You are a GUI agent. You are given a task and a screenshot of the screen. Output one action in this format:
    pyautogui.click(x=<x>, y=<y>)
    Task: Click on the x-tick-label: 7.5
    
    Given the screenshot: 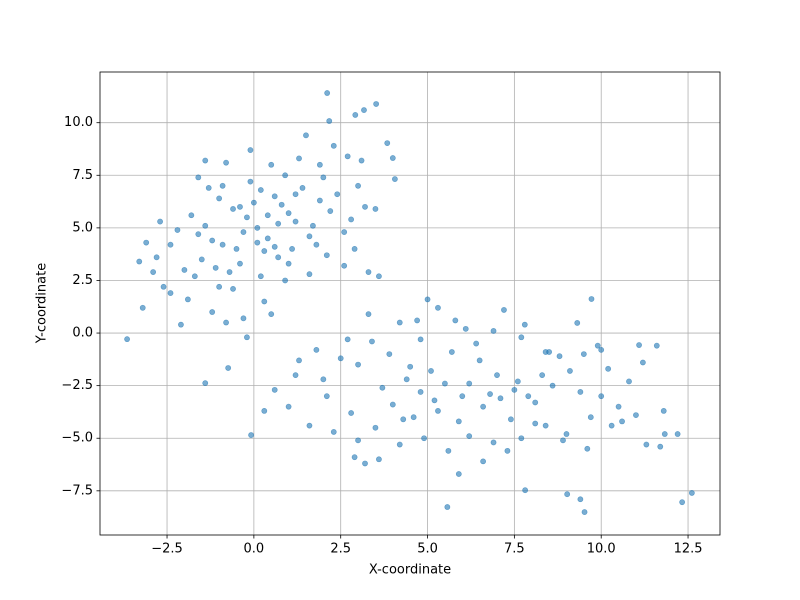 What is the action you would take?
    pyautogui.click(x=514, y=549)
    